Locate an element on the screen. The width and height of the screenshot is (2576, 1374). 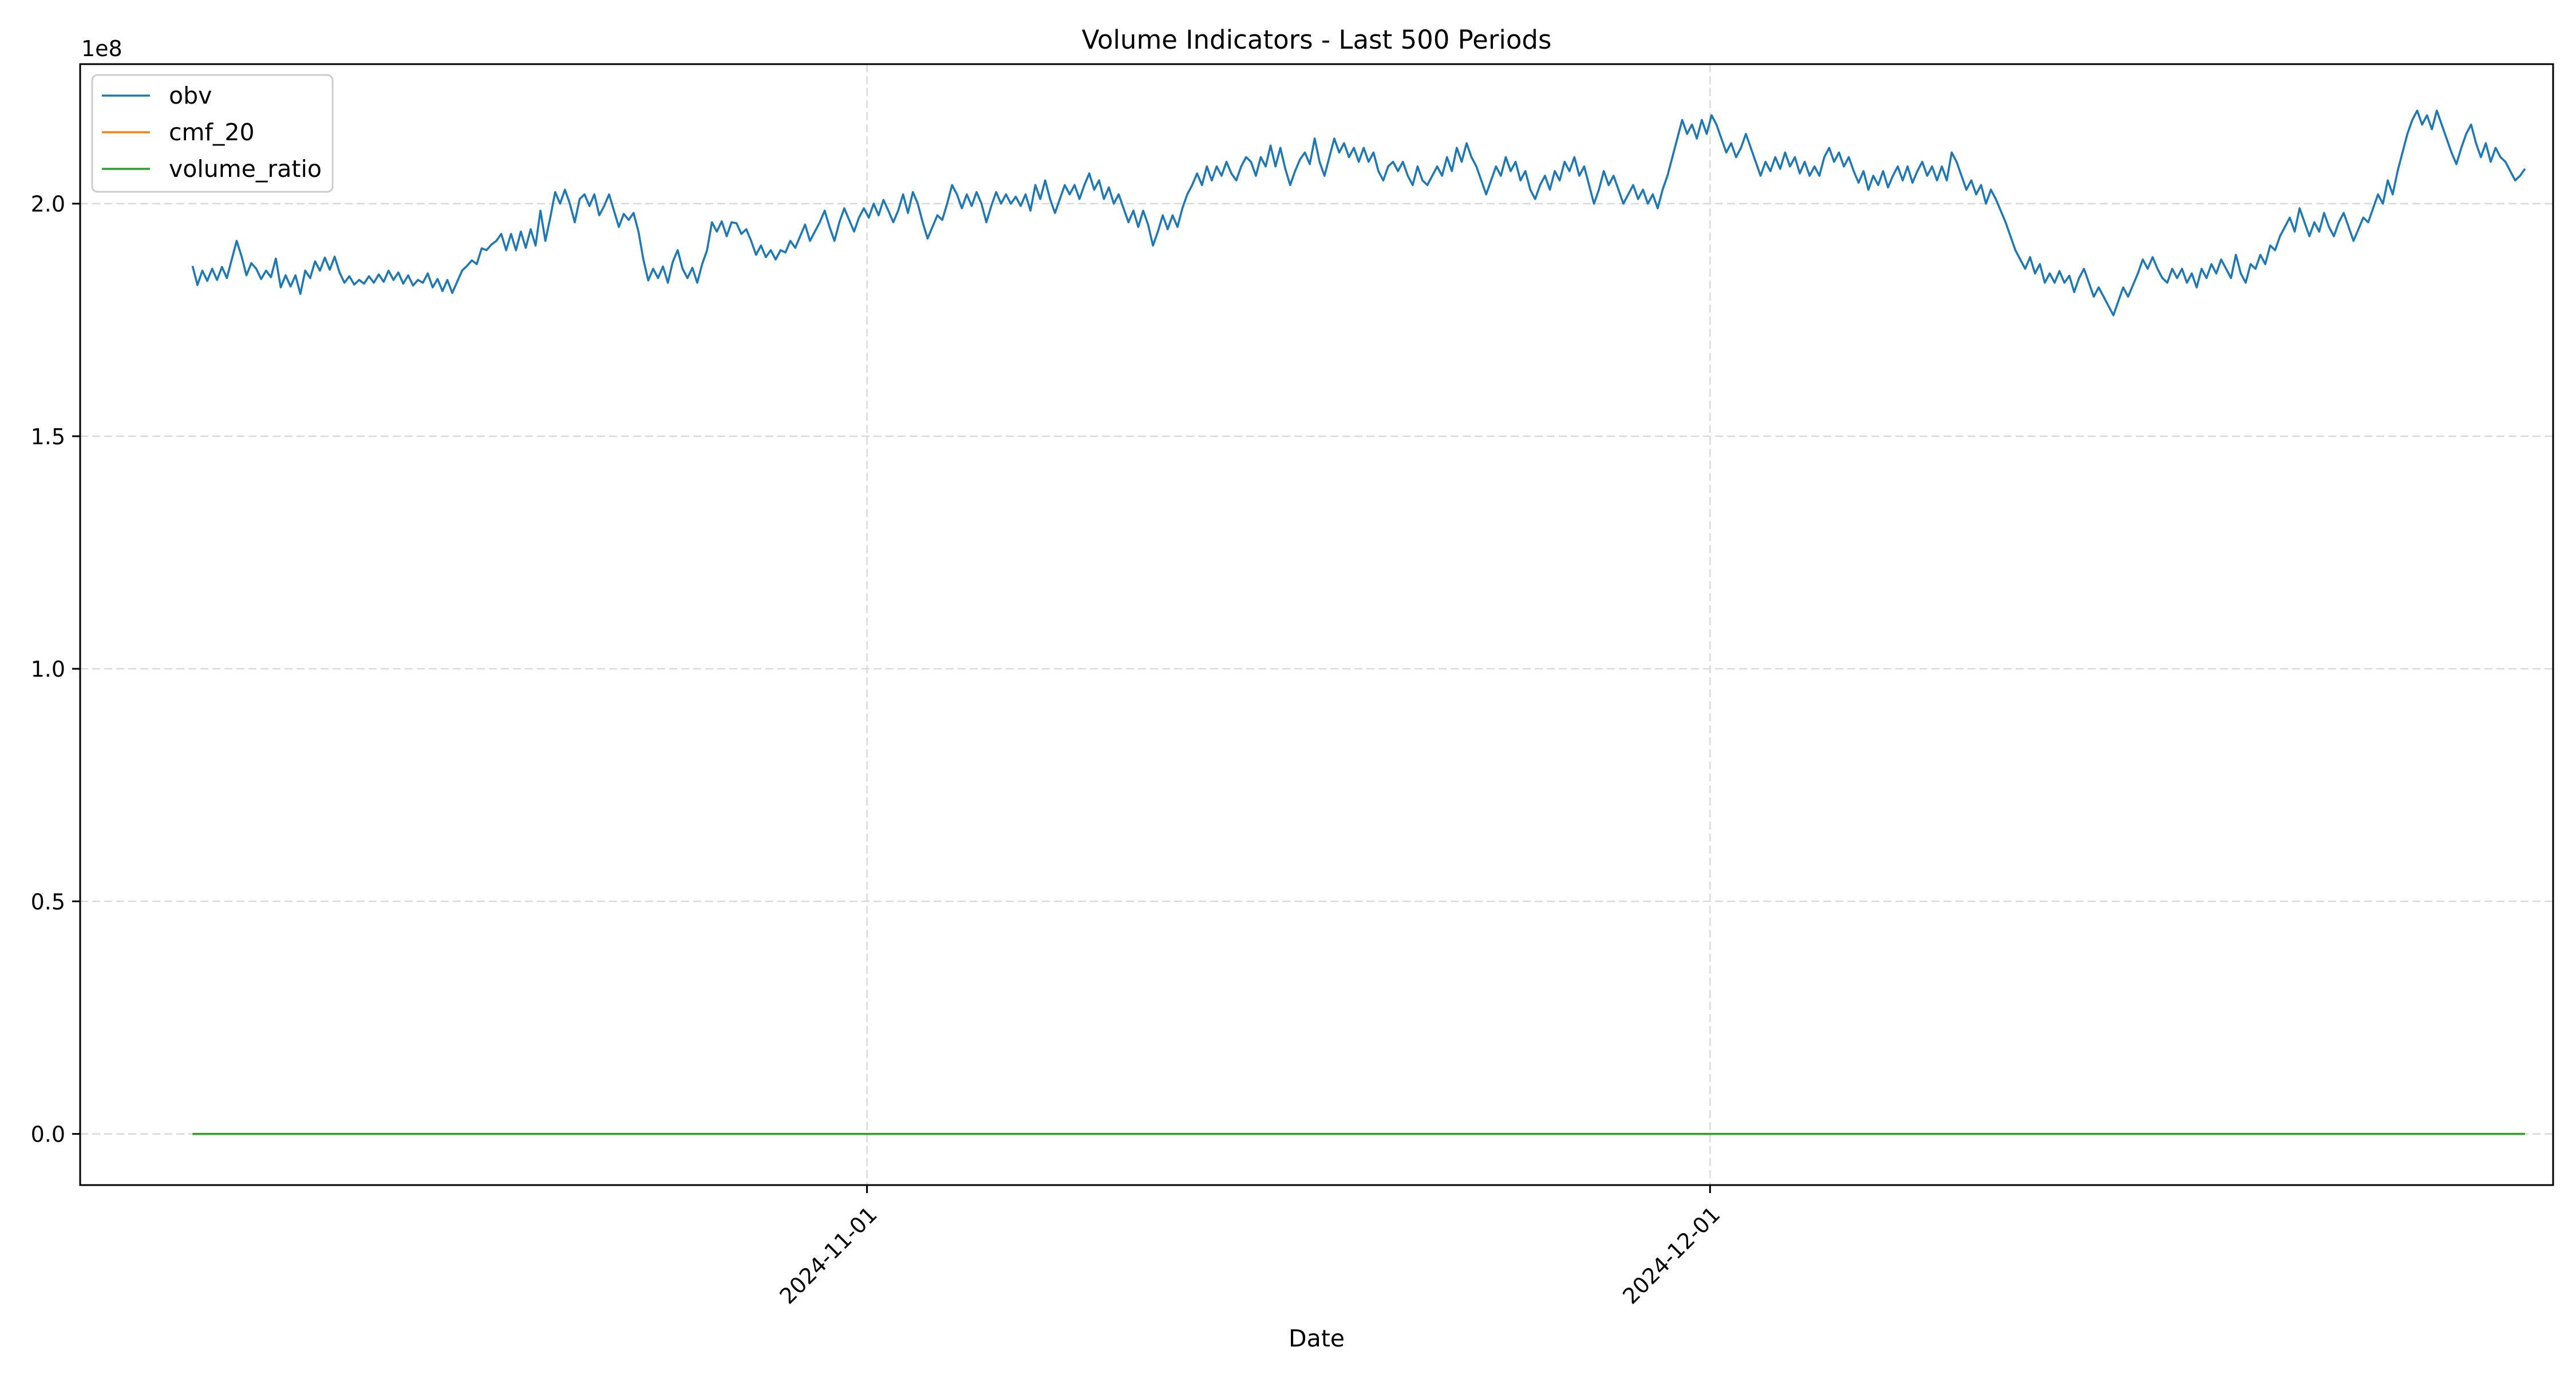
y-tick-label: 1.5 is located at coordinates (48, 436).